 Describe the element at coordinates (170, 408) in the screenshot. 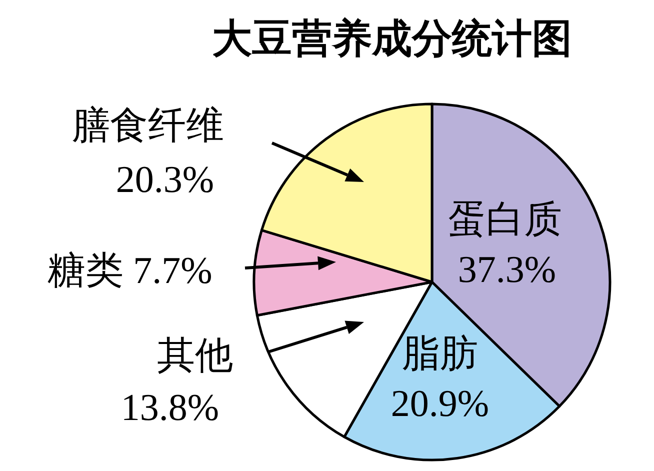

I see `data-label: 13.8%` at that location.